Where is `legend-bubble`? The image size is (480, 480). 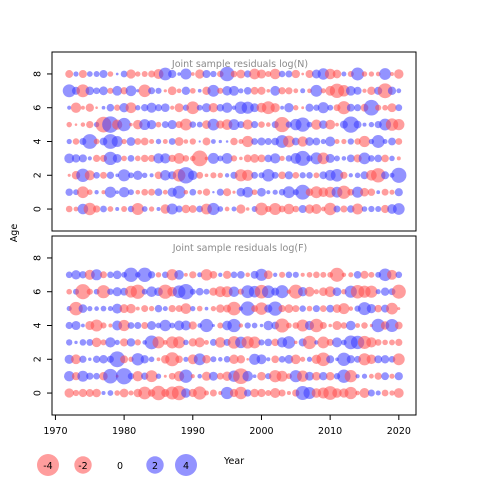 legend-bubble is located at coordinates (155, 465).